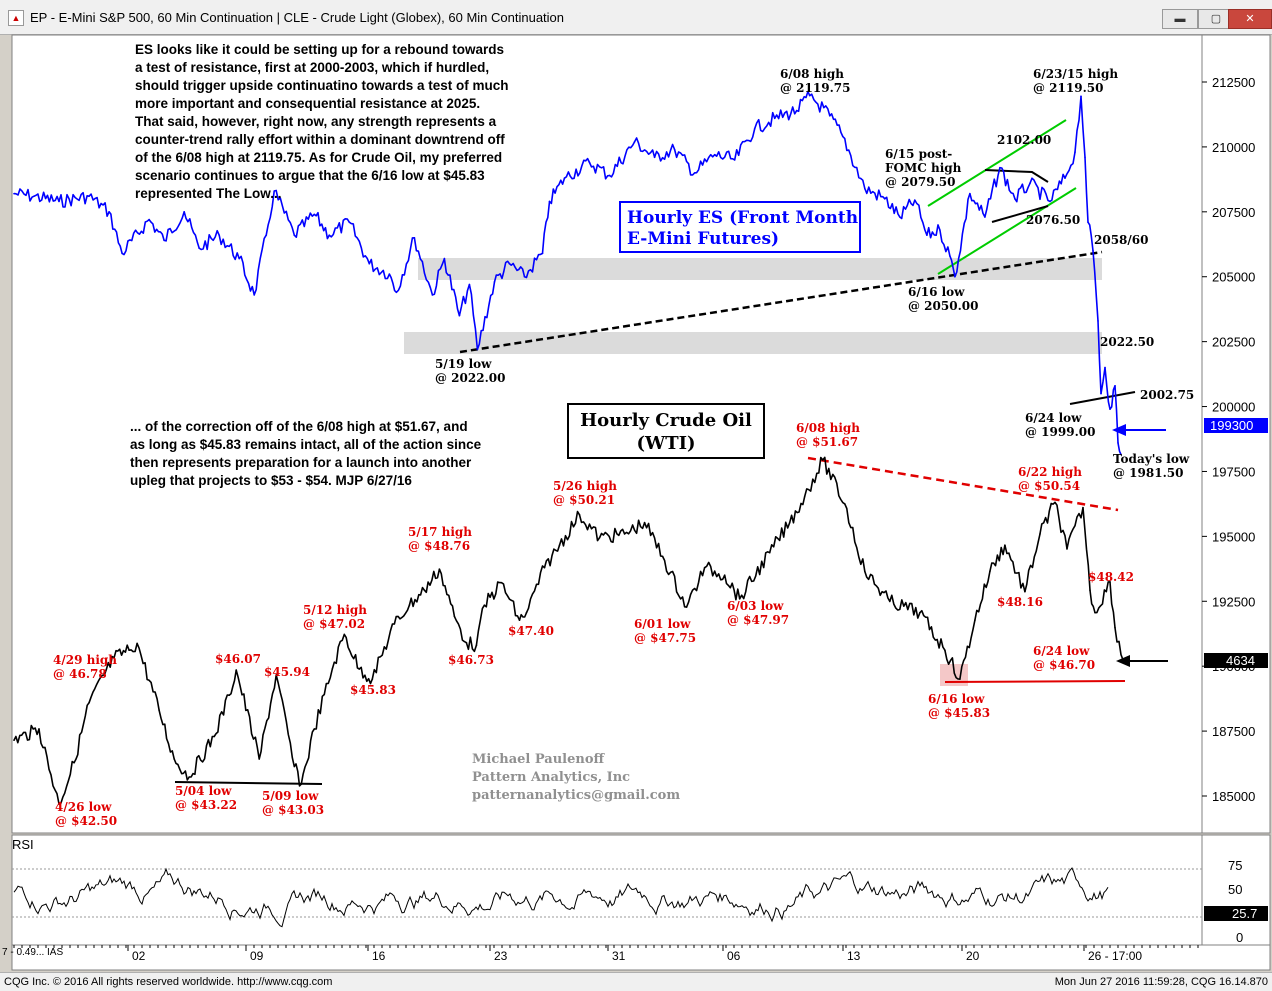  What do you see at coordinates (1233, 536) in the screenshot?
I see `price-tick-label: 195000` at bounding box center [1233, 536].